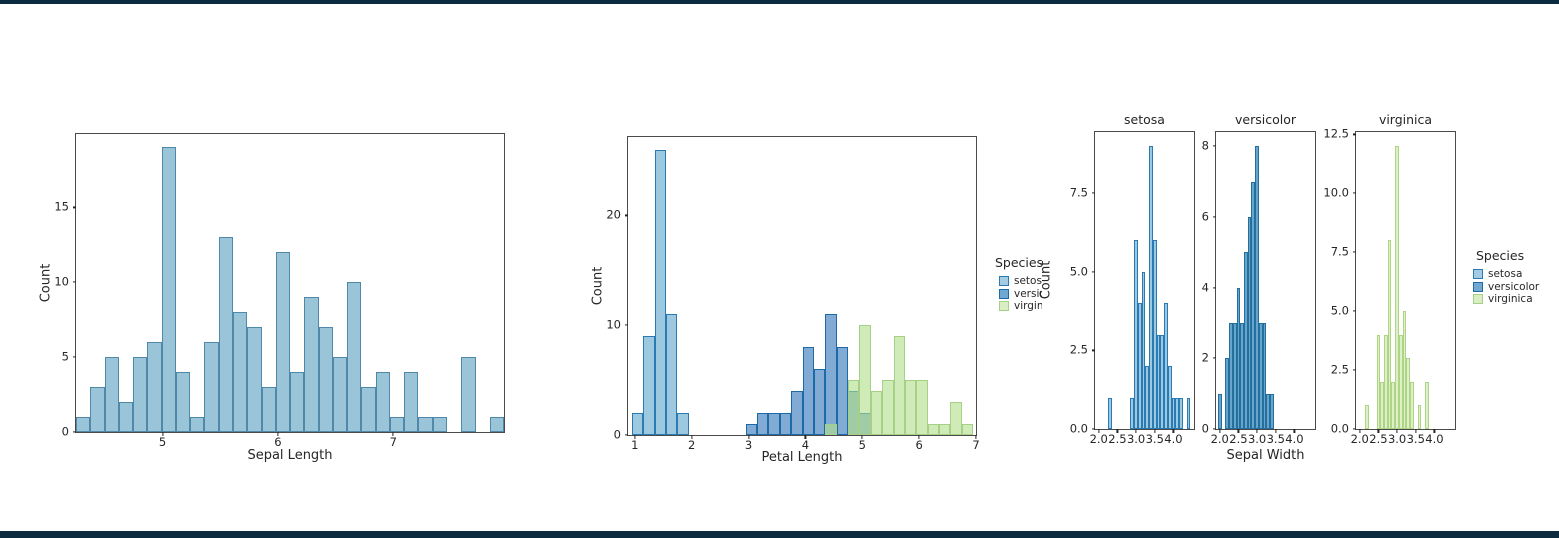 This screenshot has height=538, width=1559. What do you see at coordinates (1500, 255) in the screenshot?
I see `legend-title: Species` at bounding box center [1500, 255].